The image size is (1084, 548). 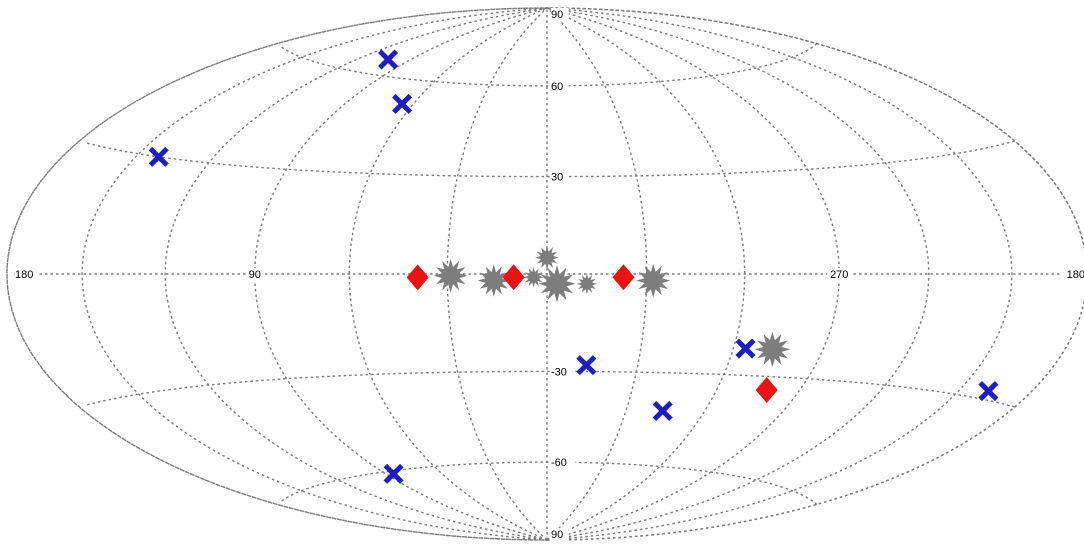 I want to click on longitude-label: 90, so click(x=255, y=275).